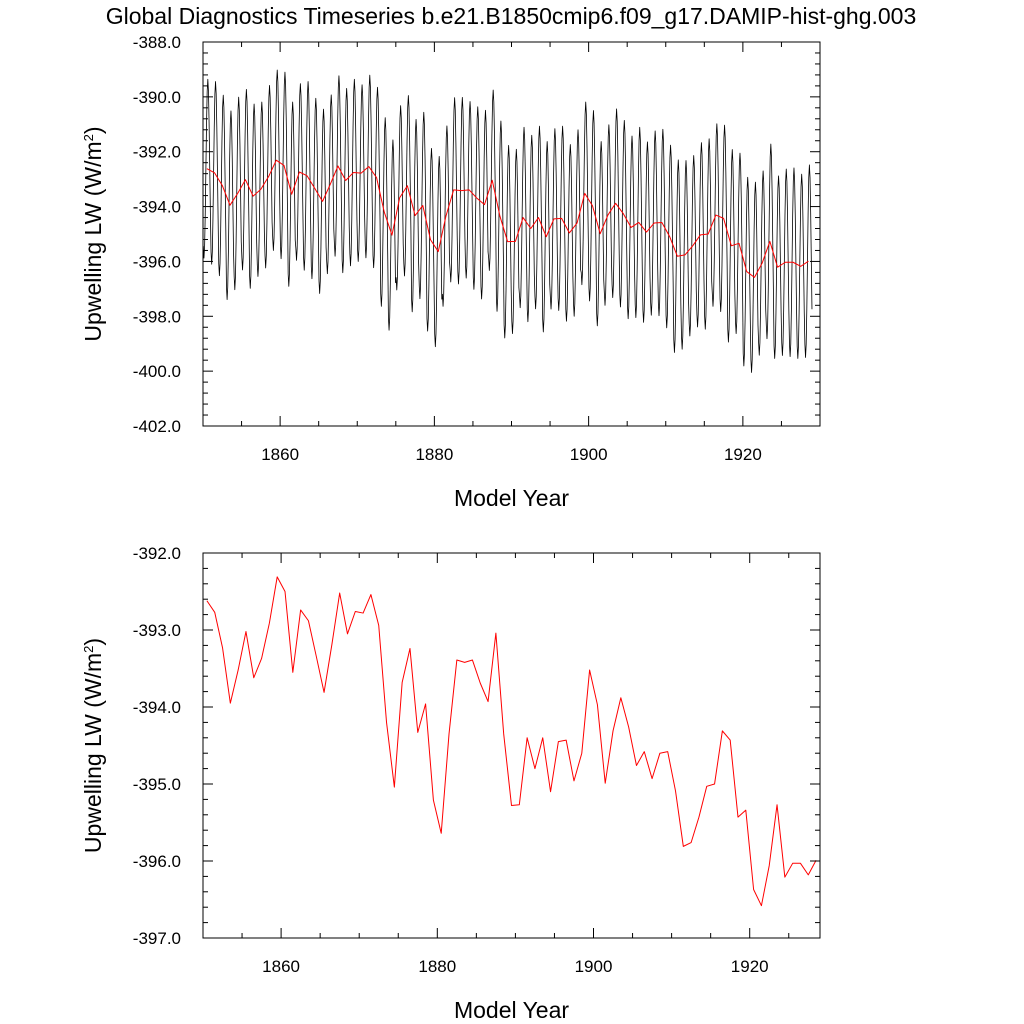 Image resolution: width=1024 pixels, height=1024 pixels. What do you see at coordinates (157, 630) in the screenshot?
I see `bottom-y-tick-label: -393.0` at bounding box center [157, 630].